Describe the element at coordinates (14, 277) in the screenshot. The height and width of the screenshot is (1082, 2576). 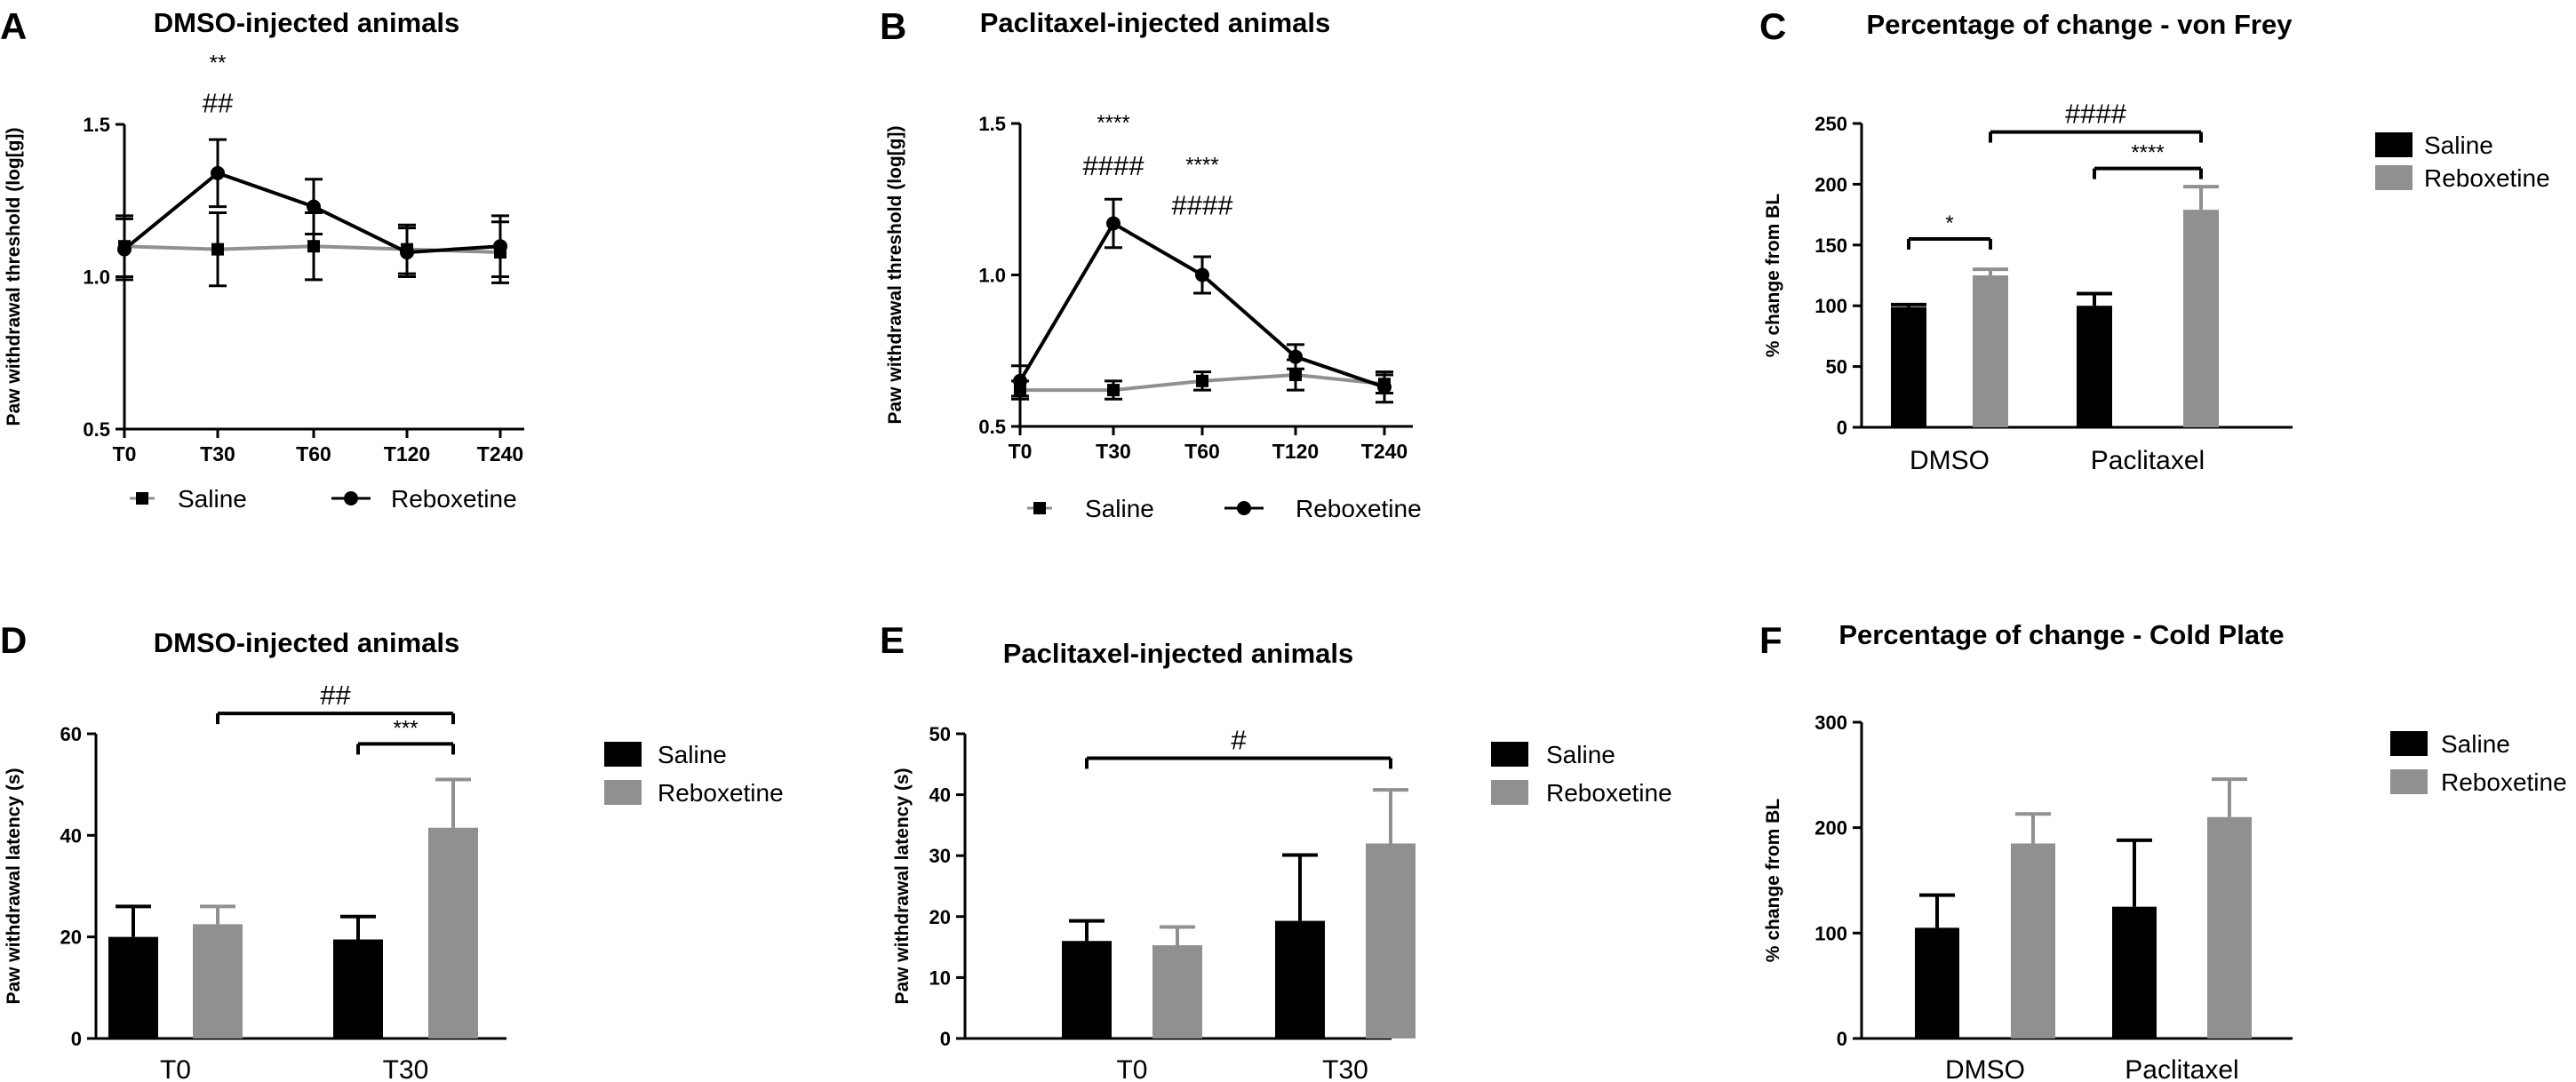
I see `y-axis-label: Paw withdrawal threshold (log[g])` at that location.